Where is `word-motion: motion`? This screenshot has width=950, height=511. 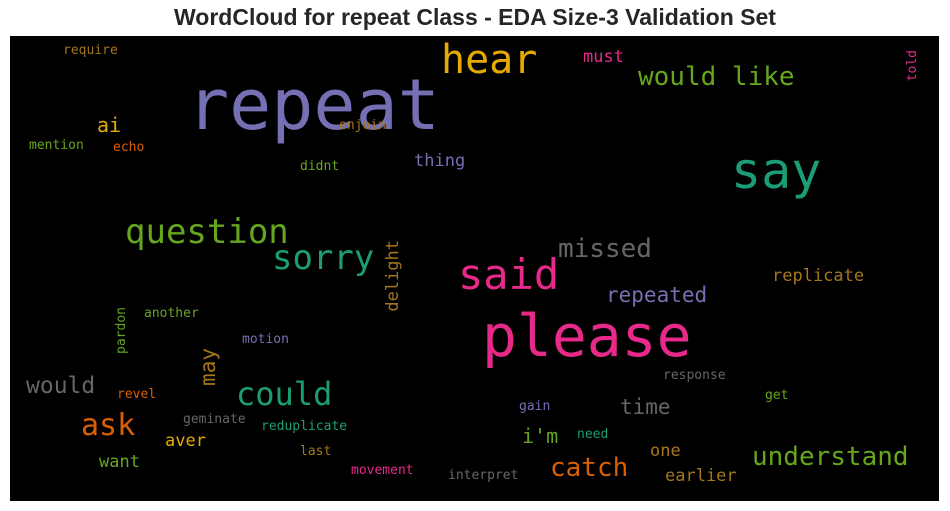 word-motion: motion is located at coordinates (265, 339).